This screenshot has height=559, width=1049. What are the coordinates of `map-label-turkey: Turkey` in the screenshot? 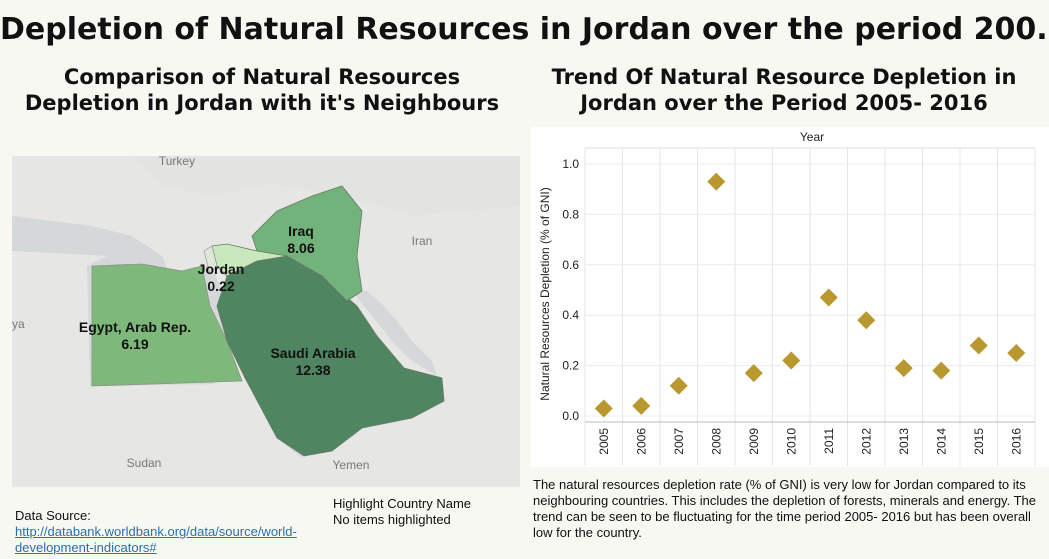 It's located at (177, 162).